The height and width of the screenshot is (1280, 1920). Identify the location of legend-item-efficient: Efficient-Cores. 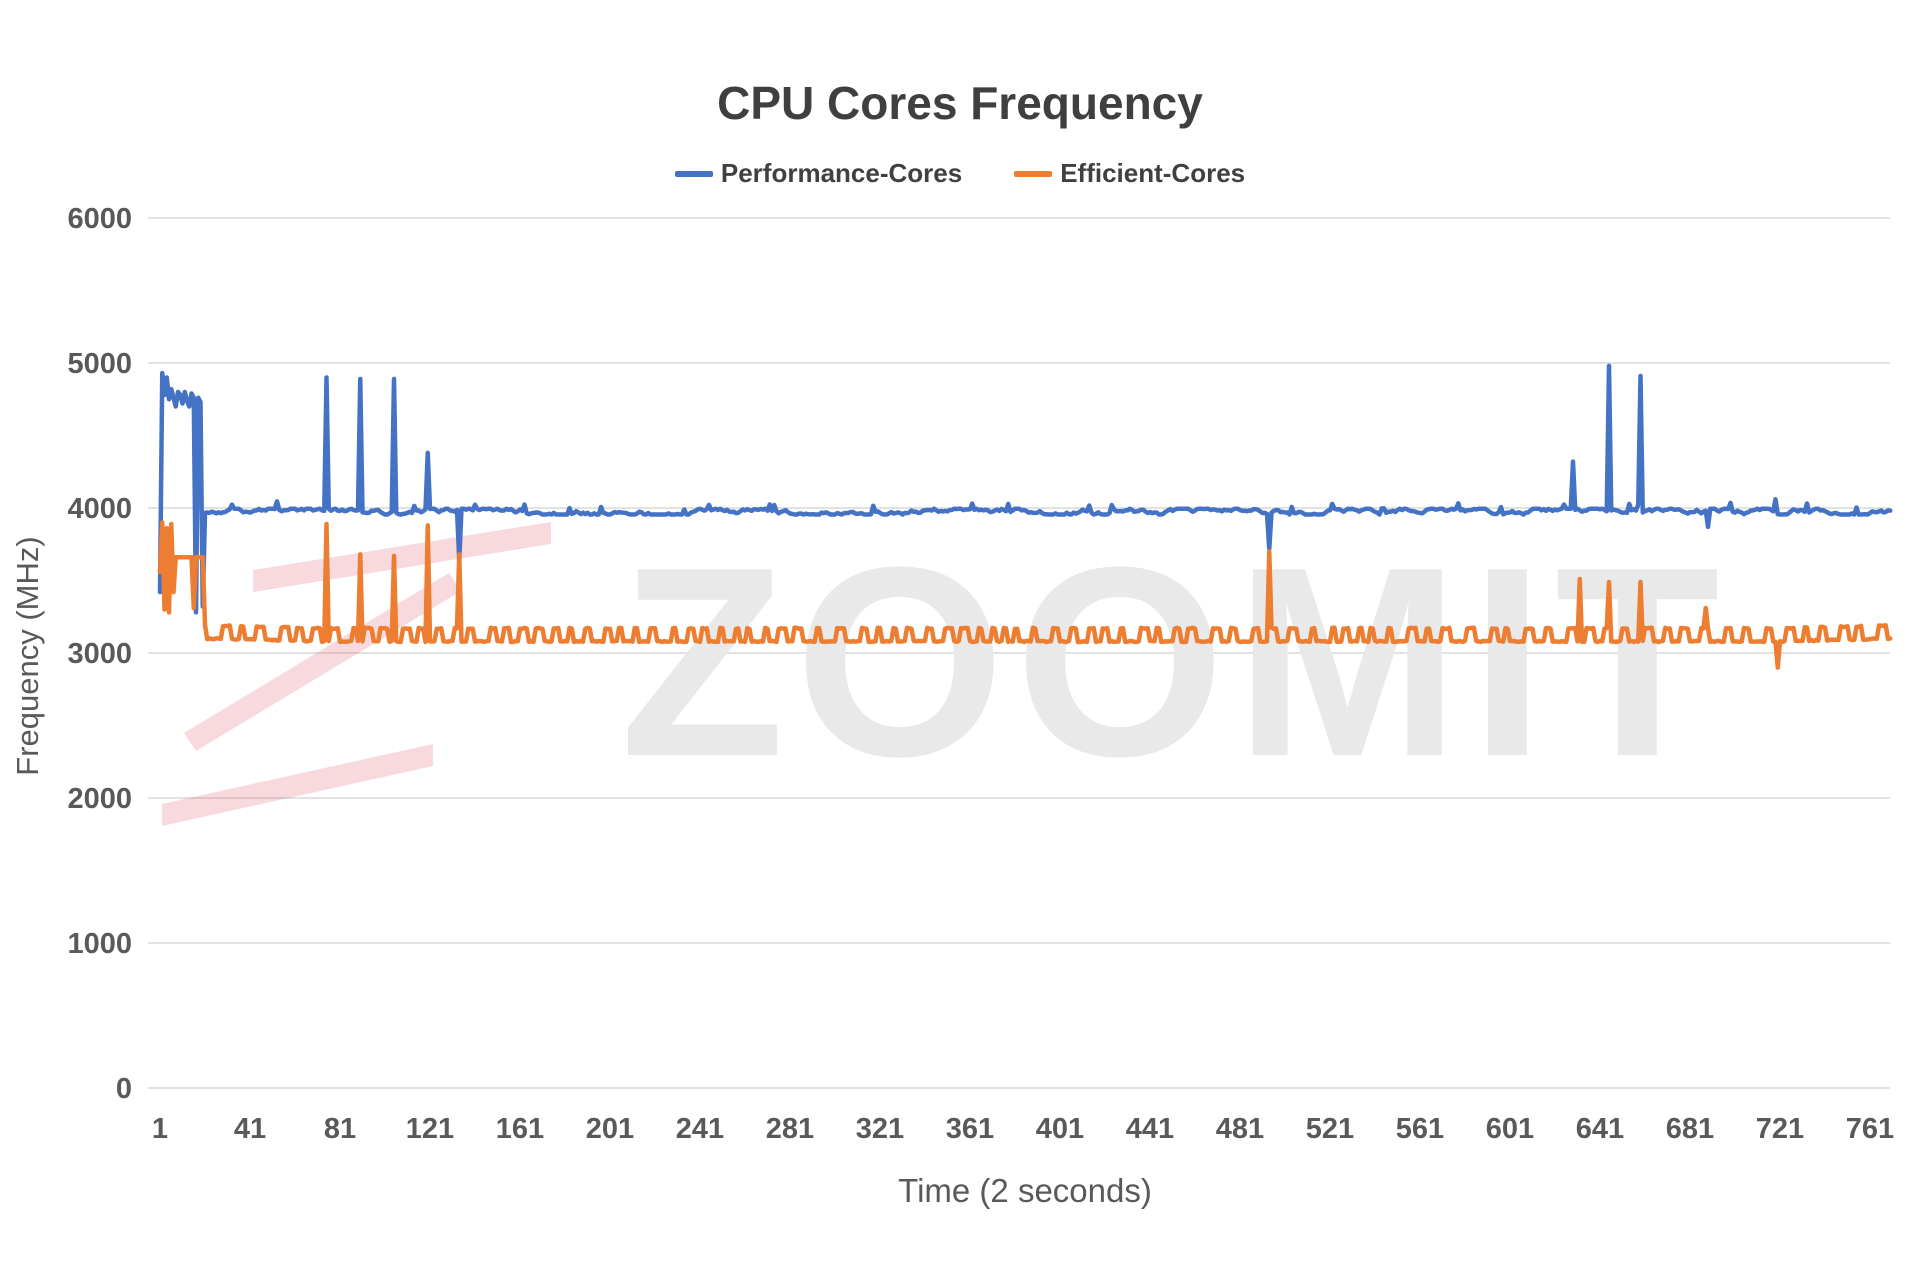
(1129, 173).